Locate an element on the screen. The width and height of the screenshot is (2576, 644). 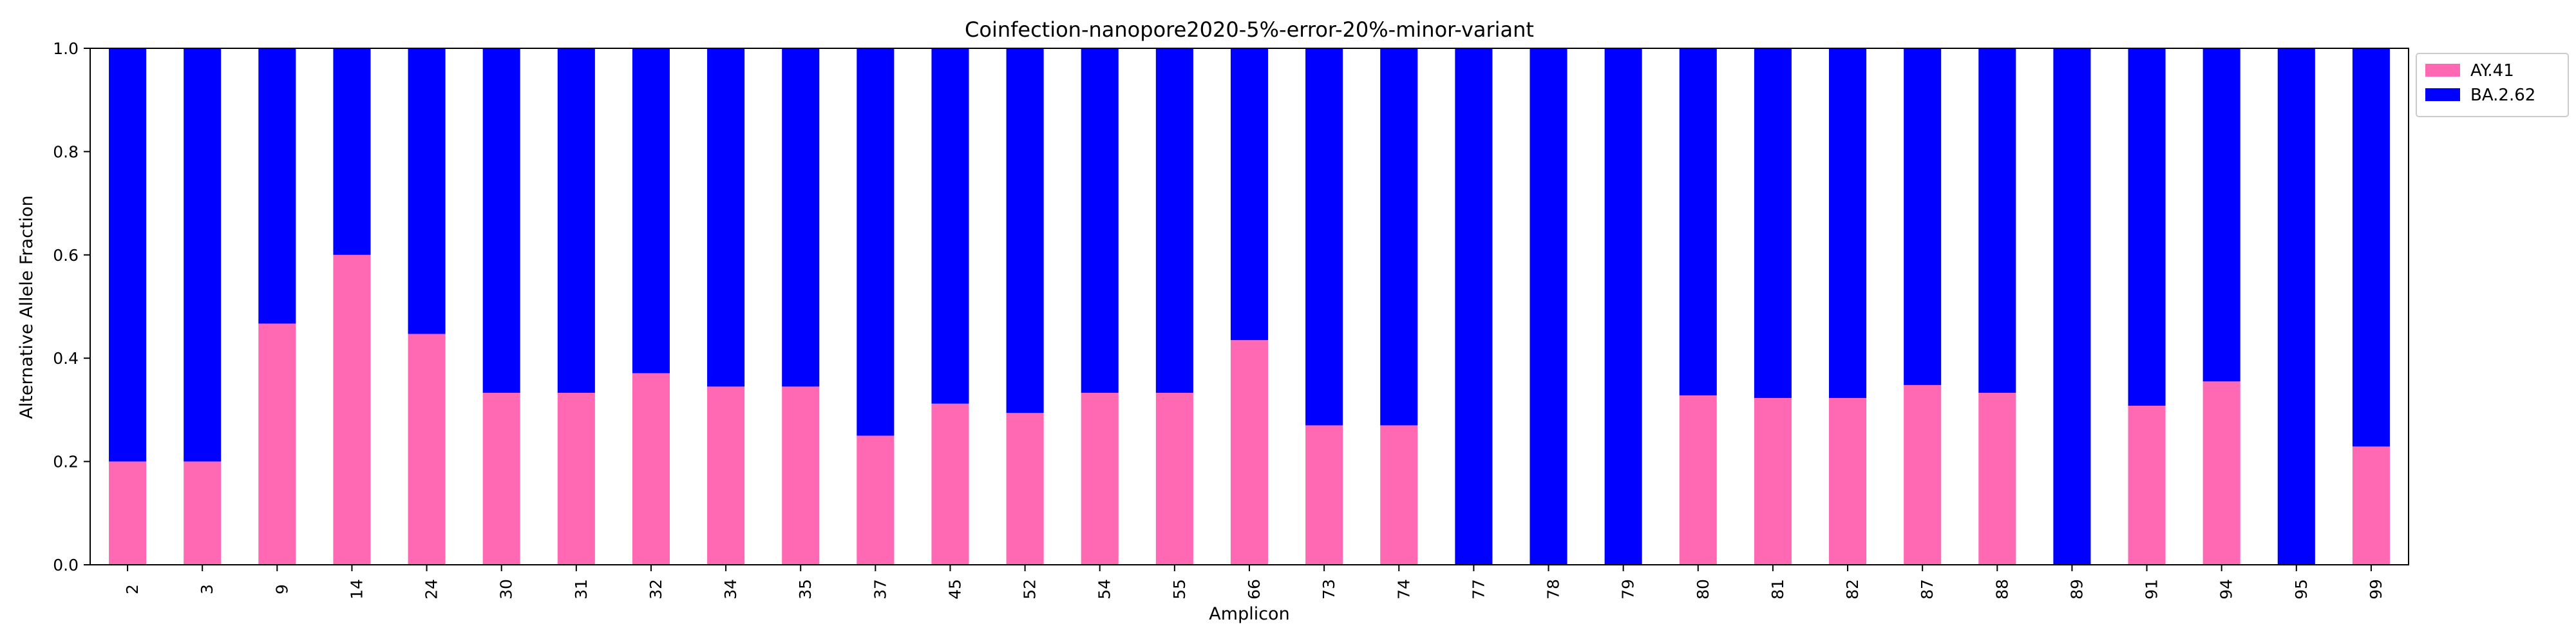
y-ticks-layer: 0.0 0.2 0.4 0.6 0.8 1.0 is located at coordinates (71, 306).